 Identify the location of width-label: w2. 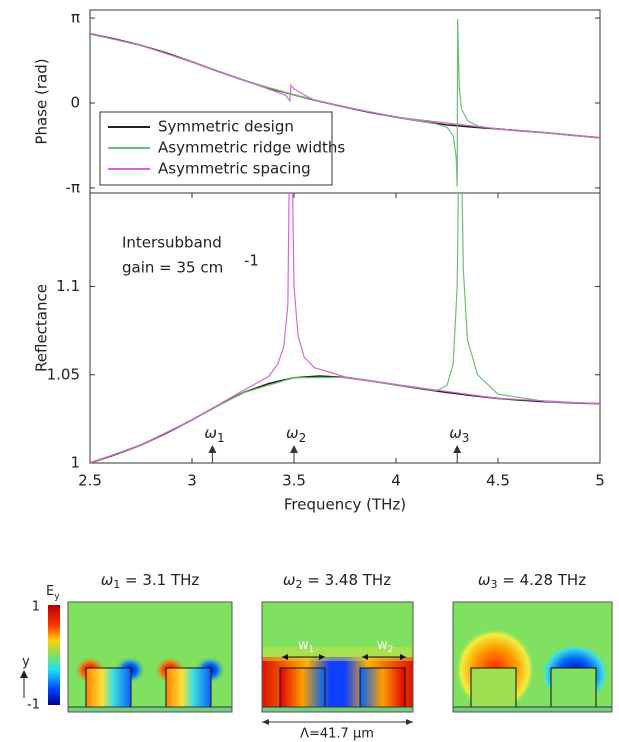
(385, 646).